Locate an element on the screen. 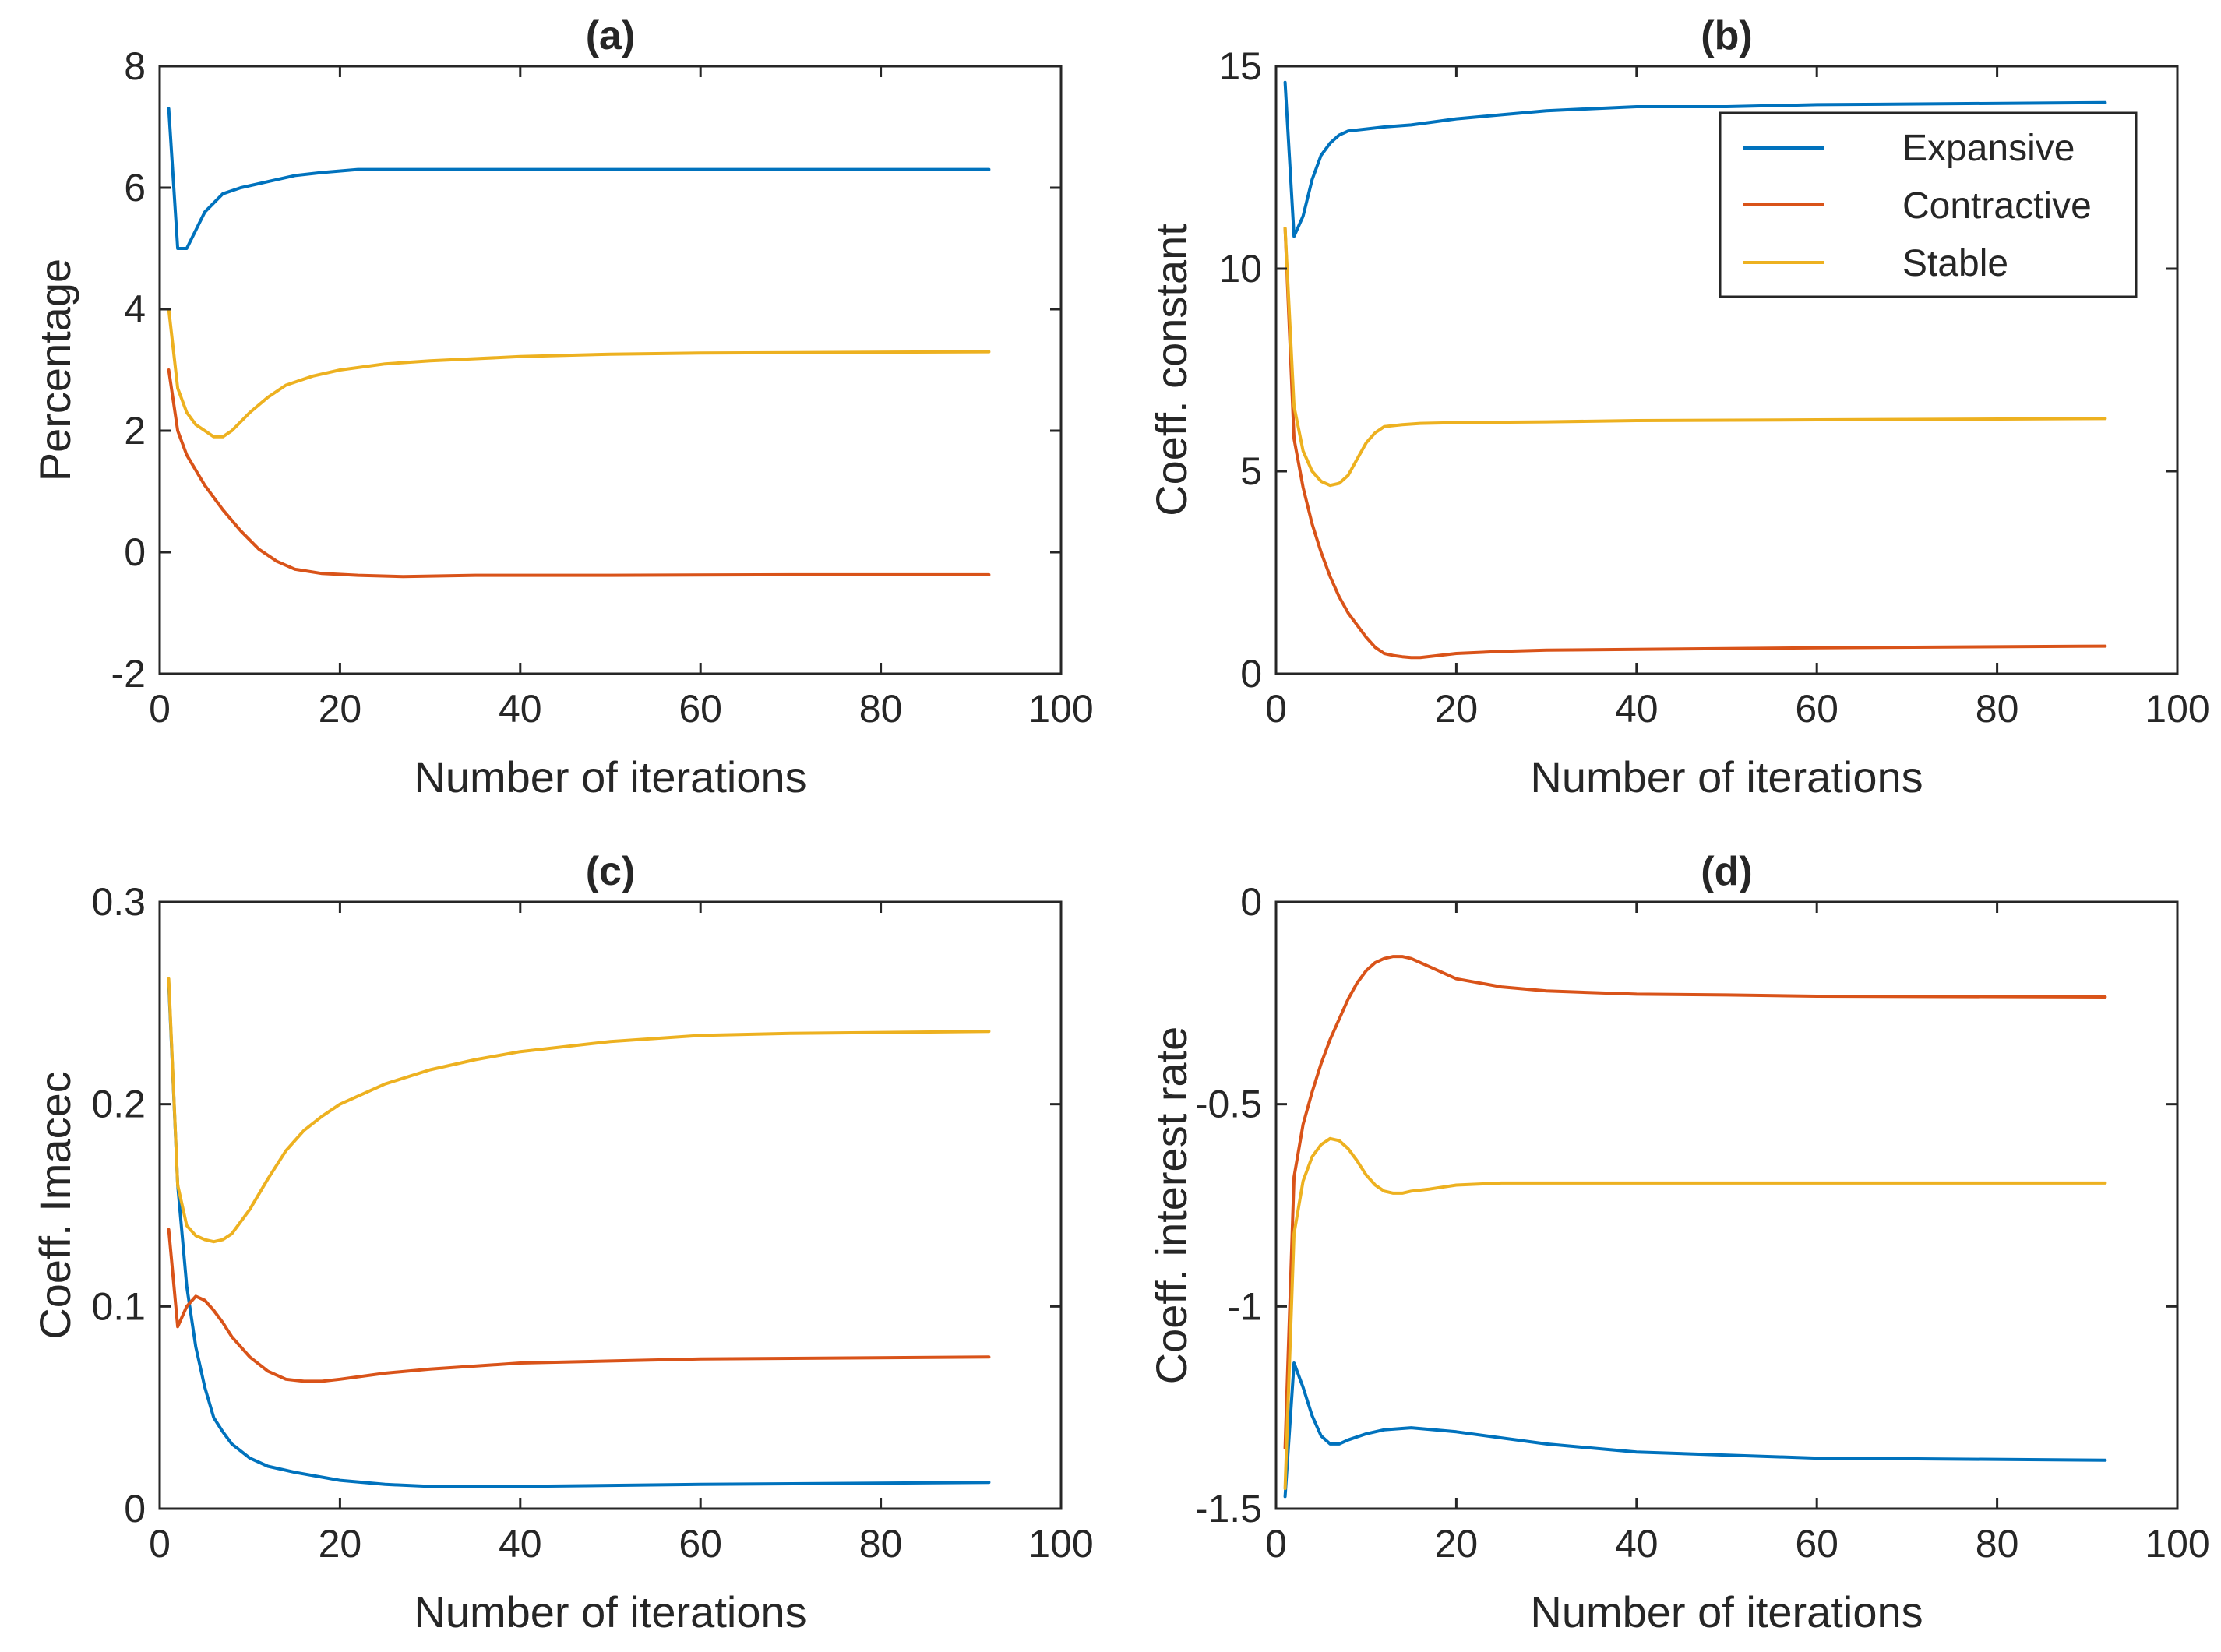 This screenshot has height=1652, width=2221. x-tick-label-c-0: 0 is located at coordinates (160, 1544).